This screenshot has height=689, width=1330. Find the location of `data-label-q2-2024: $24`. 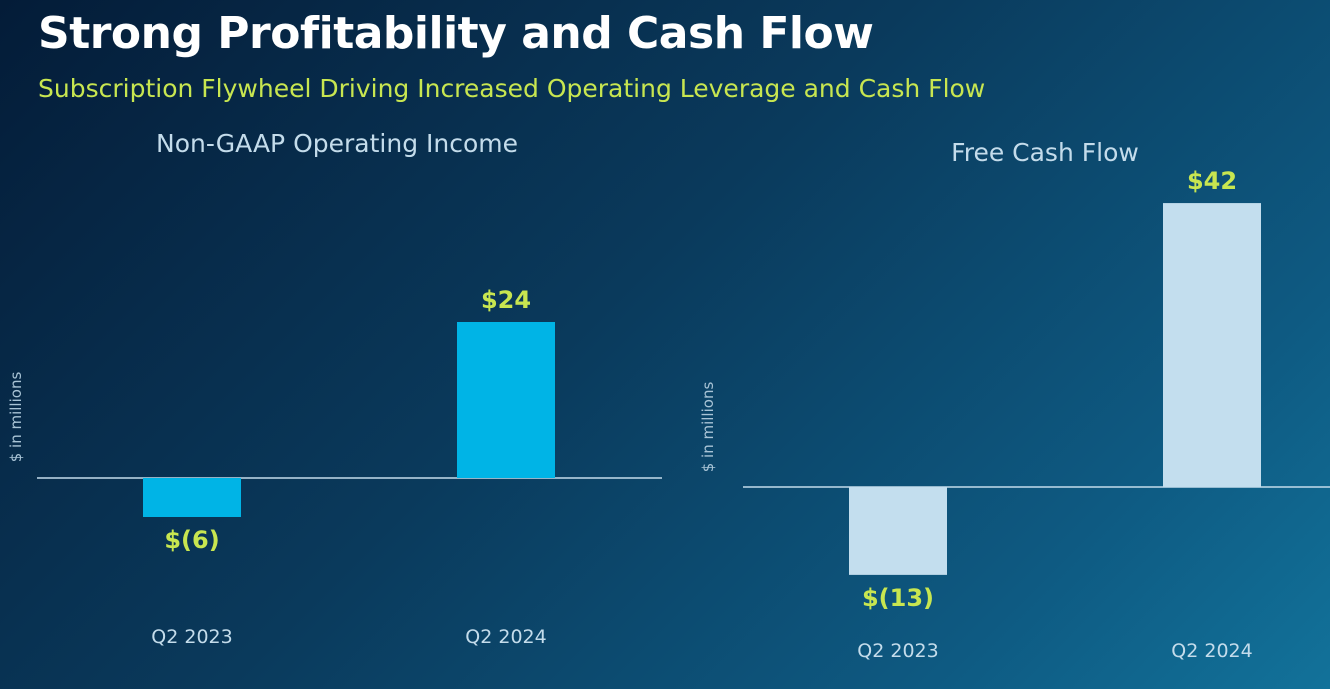

data-label-q2-2024: $24 is located at coordinates (506, 300).